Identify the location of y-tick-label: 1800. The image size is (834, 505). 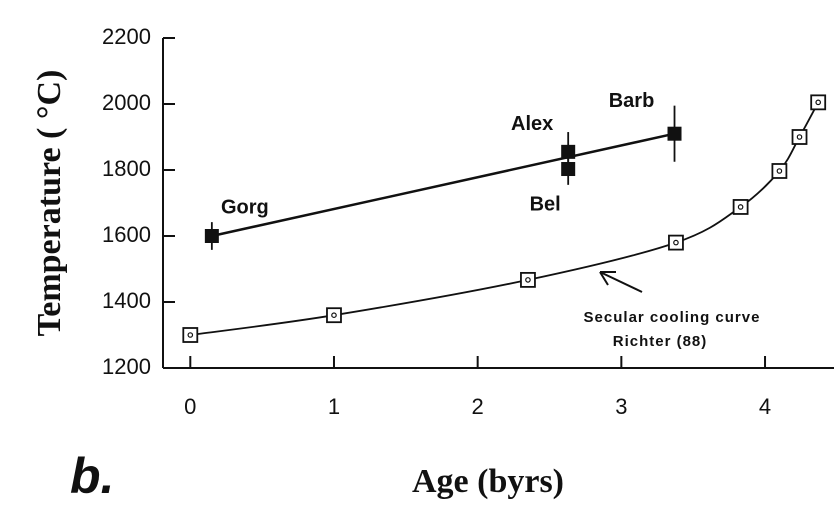
(126, 168).